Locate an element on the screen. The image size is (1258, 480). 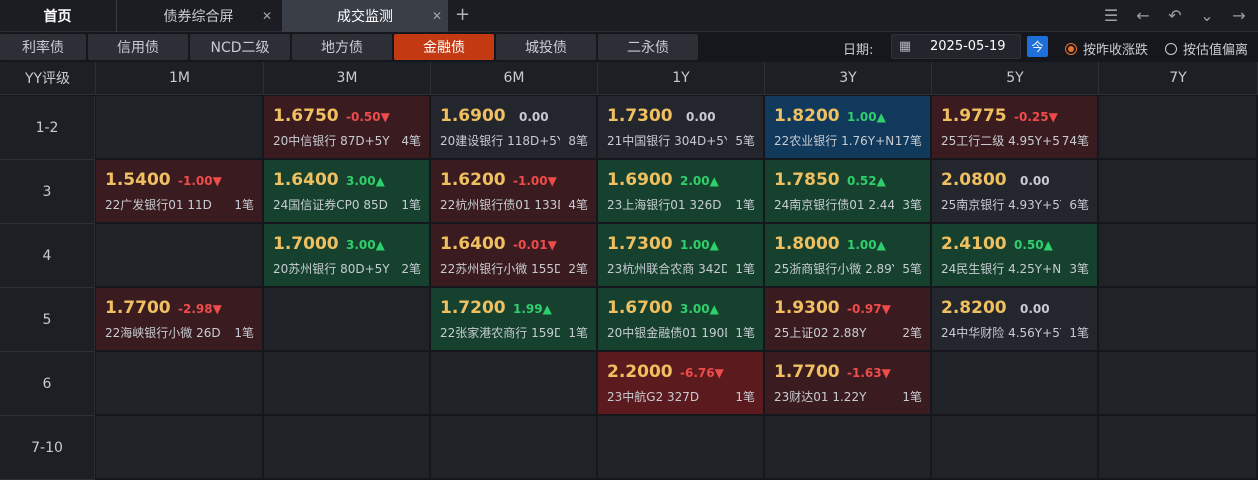
bond-name: 20中信银行 87D+5Y is located at coordinates (331, 141).